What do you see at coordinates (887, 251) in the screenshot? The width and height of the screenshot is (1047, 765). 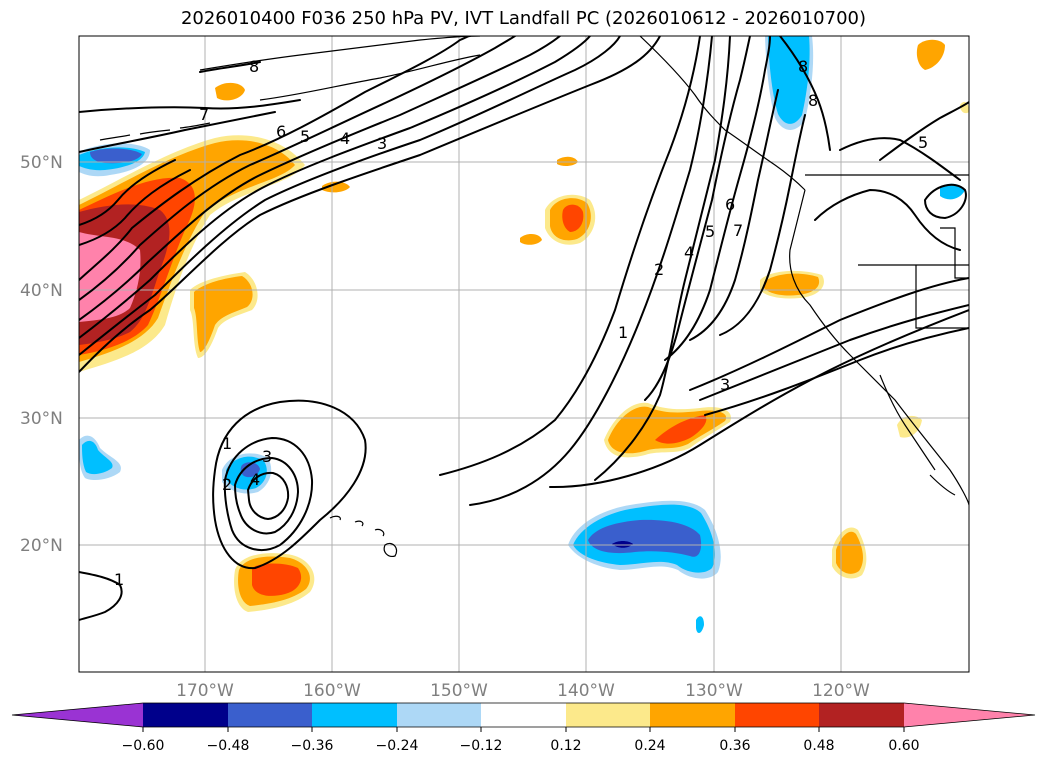 I see `us-border` at bounding box center [887, 251].